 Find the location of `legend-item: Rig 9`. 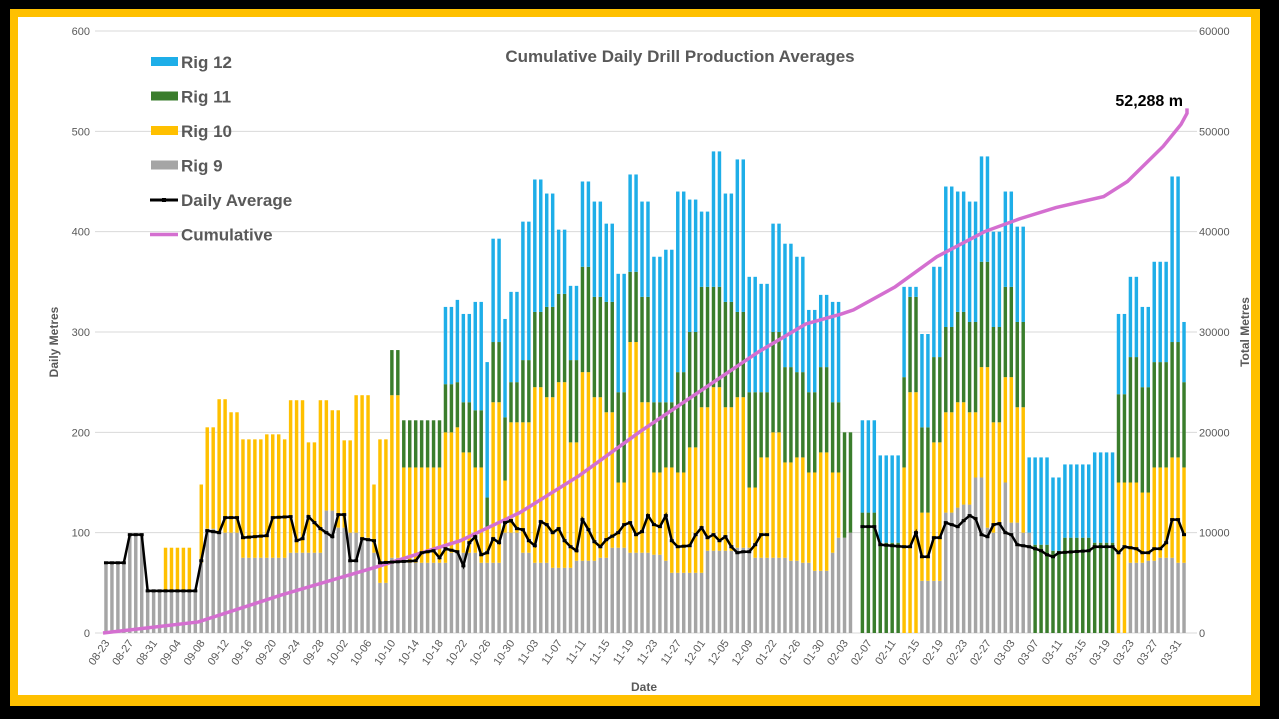

legend-item: Rig 9 is located at coordinates (187, 166).